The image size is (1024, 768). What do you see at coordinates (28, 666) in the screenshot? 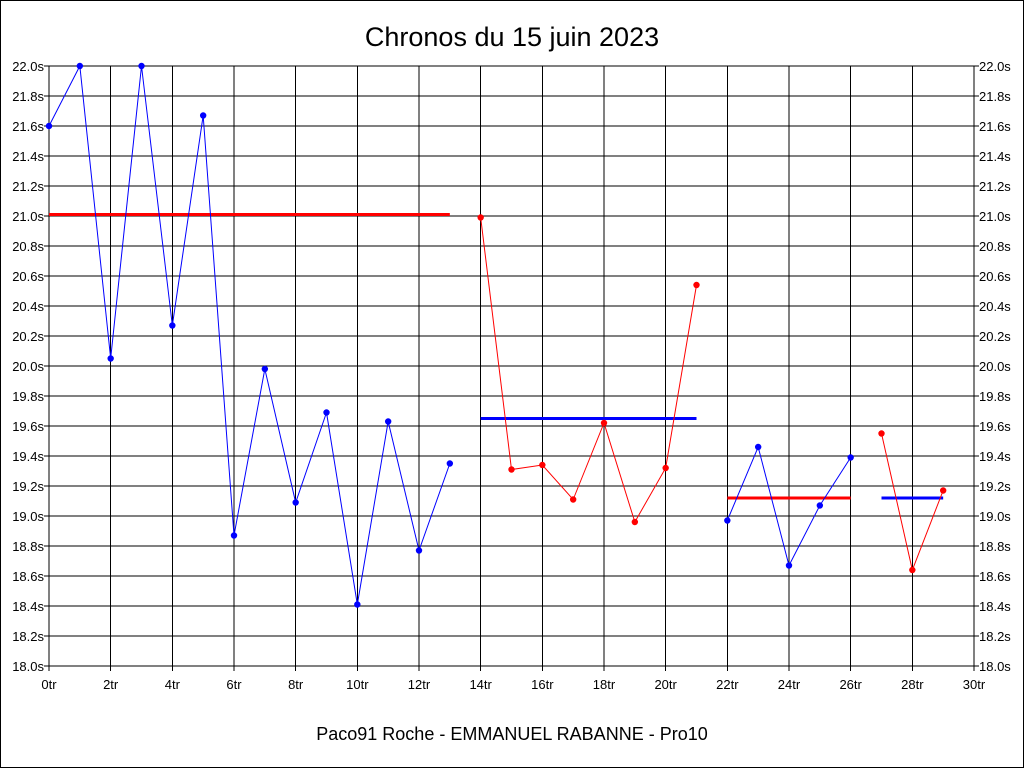
I see `y-tick-label-left: 18.0s` at bounding box center [28, 666].